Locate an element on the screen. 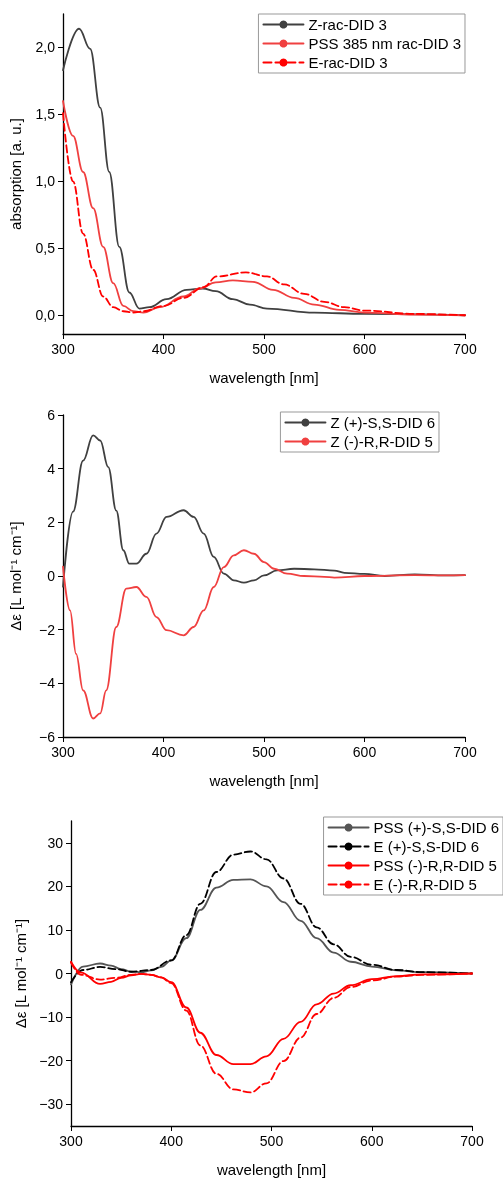  y-tick-label: 20 is located at coordinates (55, 886).